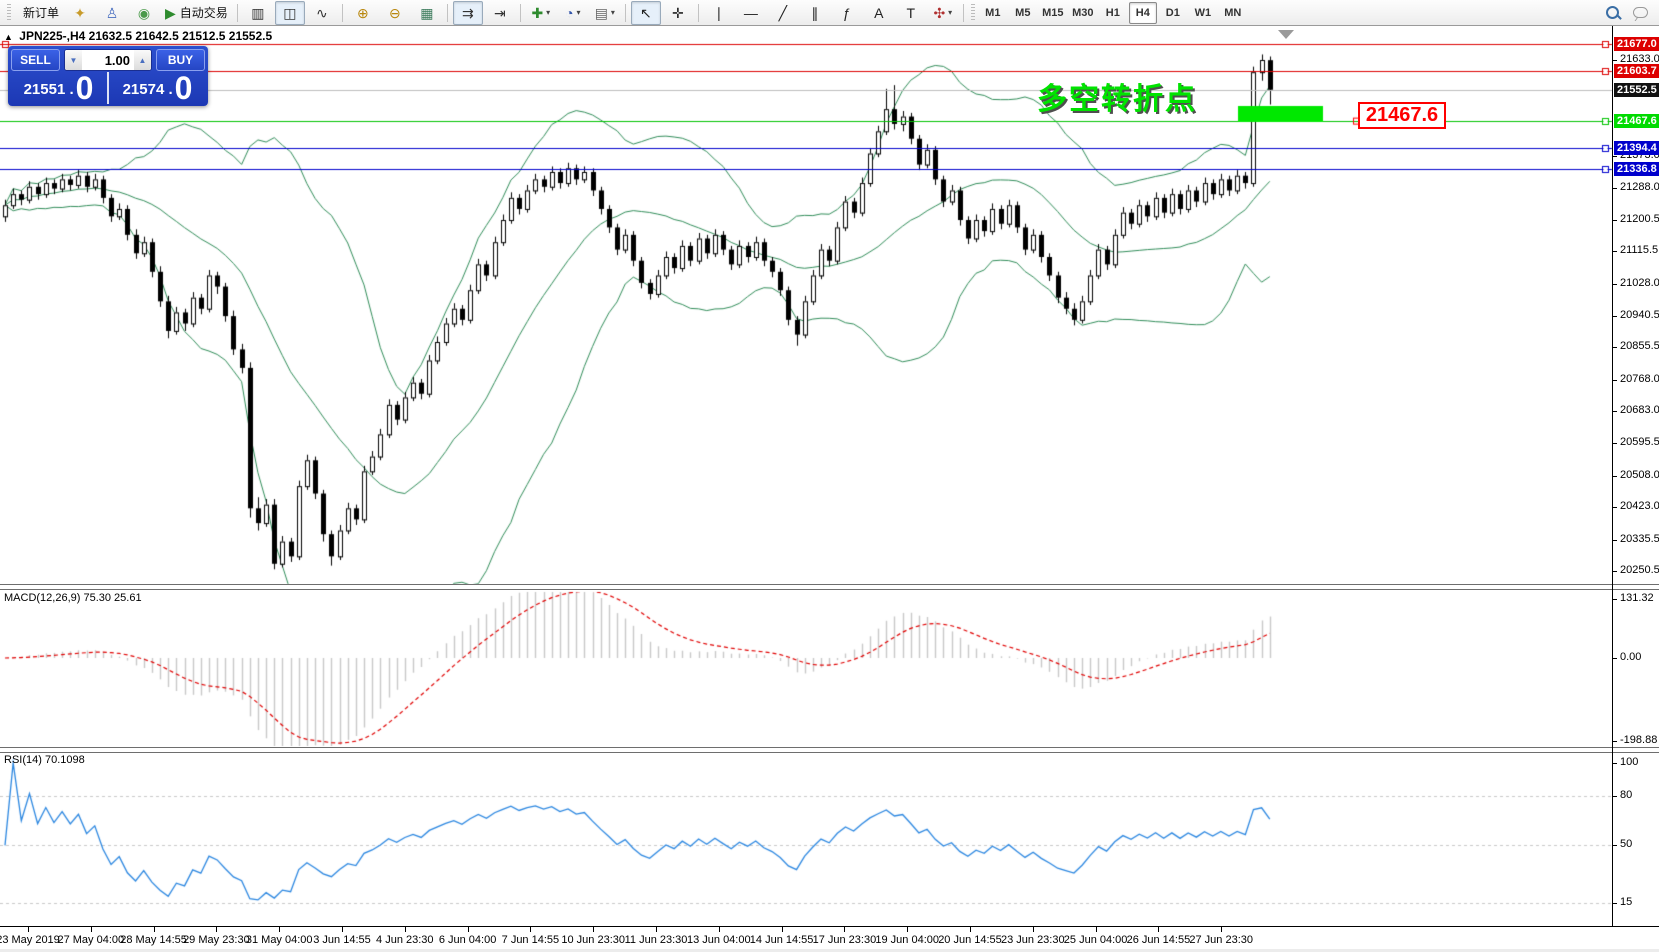 The width and height of the screenshot is (1659, 952). What do you see at coordinates (1117, 99) in the screenshot?
I see `turning-point-annotation: 多空转折点` at bounding box center [1117, 99].